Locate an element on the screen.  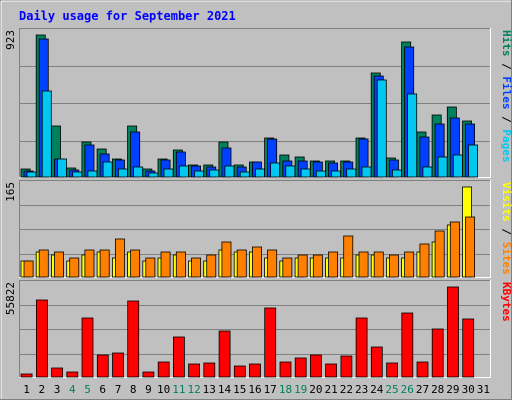
x-tick-label: 21 is located at coordinates (330, 389).